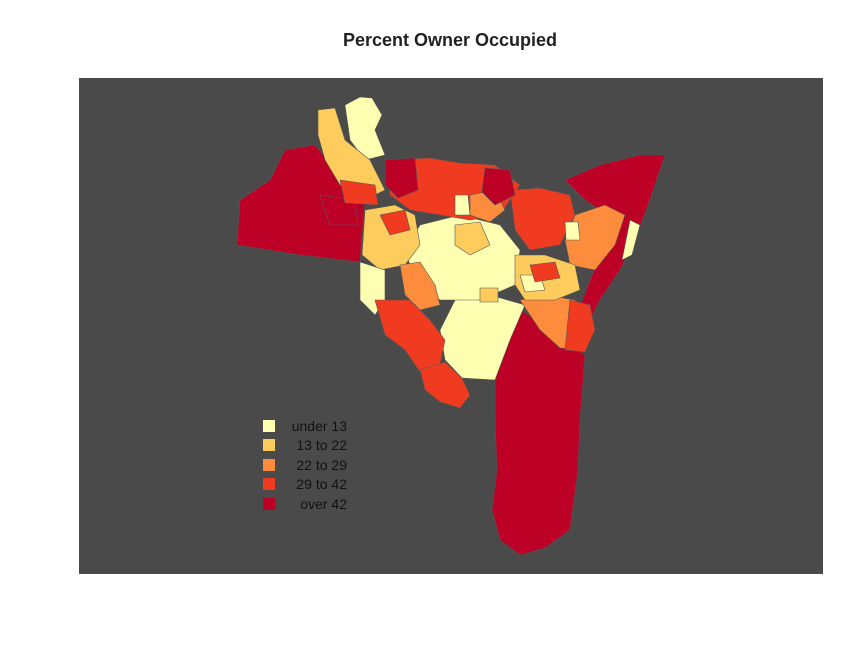 The height and width of the screenshot is (672, 864). What do you see at coordinates (450, 40) in the screenshot?
I see `map-title: Percent Owner Occupied` at bounding box center [450, 40].